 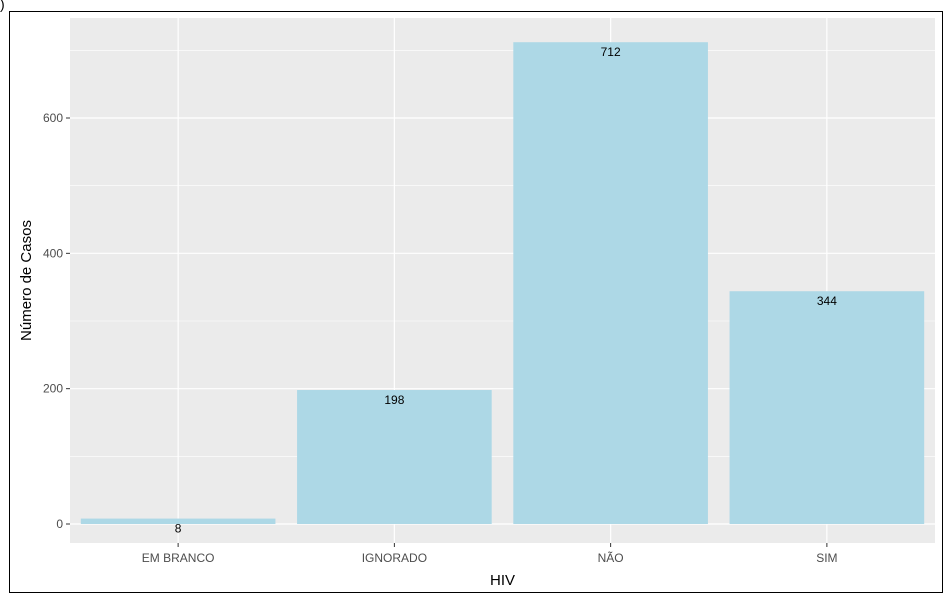 What do you see at coordinates (59, 524) in the screenshot?
I see `y-tick-label: 0` at bounding box center [59, 524].